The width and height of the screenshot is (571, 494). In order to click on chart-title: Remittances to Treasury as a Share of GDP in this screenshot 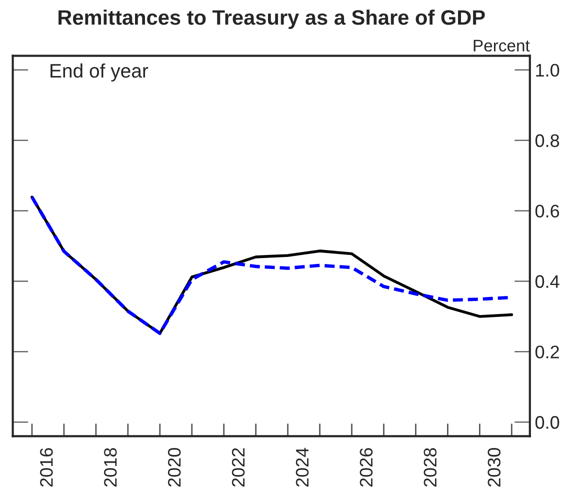, I will do `click(271, 19)`.